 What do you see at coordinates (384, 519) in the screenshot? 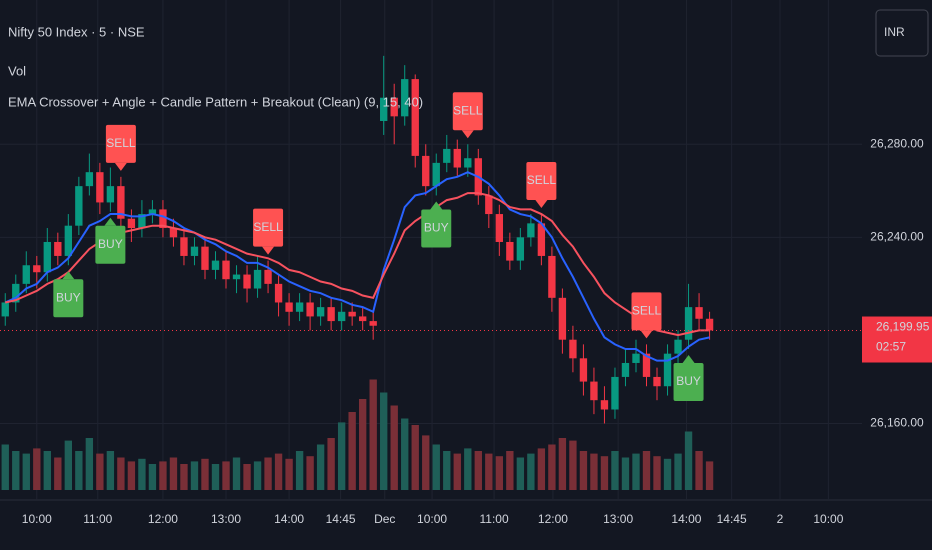
I see `x-tick-label: Dec` at bounding box center [384, 519].